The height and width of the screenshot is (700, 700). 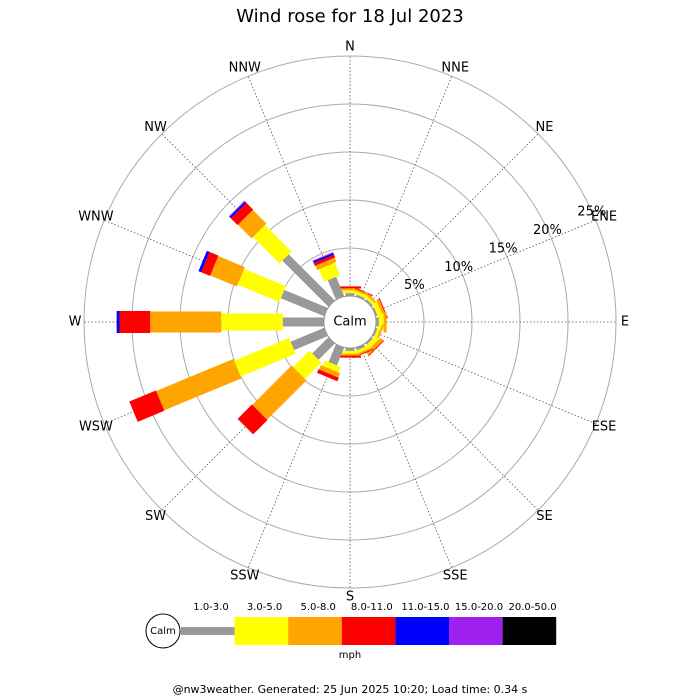 I want to click on direction-label: N, so click(x=350, y=47).